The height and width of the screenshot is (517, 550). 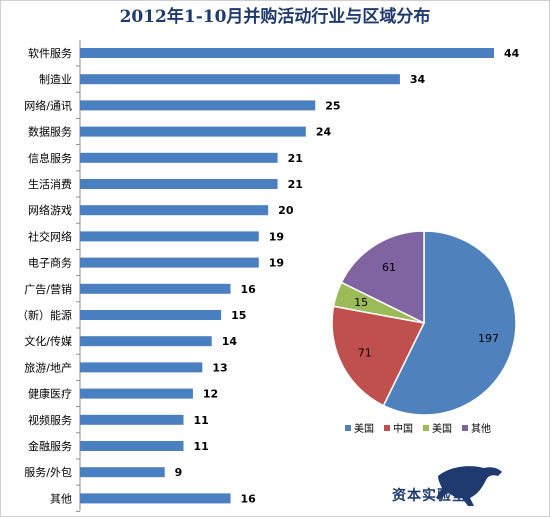 I want to click on pie-legend: 美国 中国 美国 其他, so click(x=418, y=428).